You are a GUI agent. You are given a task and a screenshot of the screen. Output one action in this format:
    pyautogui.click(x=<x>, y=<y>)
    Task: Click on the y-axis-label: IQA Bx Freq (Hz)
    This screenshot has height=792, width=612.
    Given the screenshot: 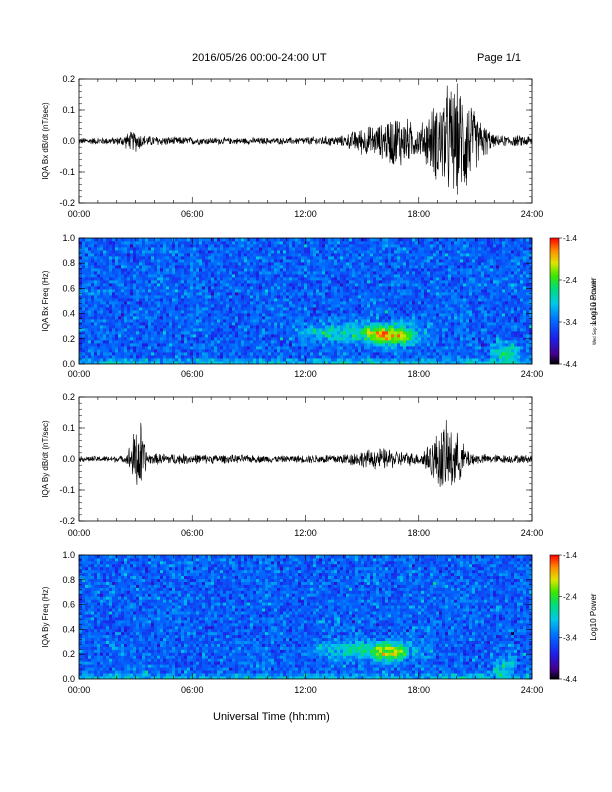 What is the action you would take?
    pyautogui.click(x=45, y=300)
    